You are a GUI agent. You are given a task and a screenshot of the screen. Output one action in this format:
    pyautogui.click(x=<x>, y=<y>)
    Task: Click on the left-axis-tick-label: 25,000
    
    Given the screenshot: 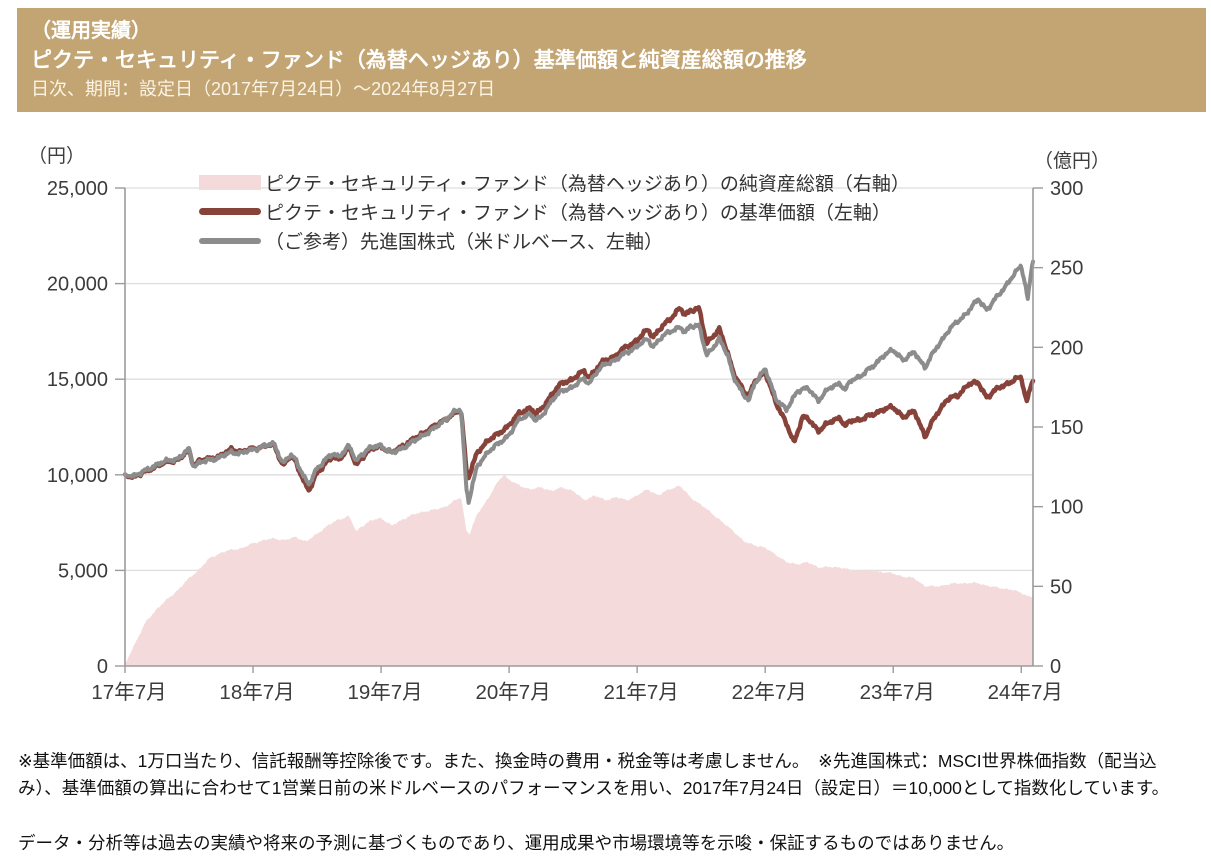 What is the action you would take?
    pyautogui.click(x=77, y=189)
    